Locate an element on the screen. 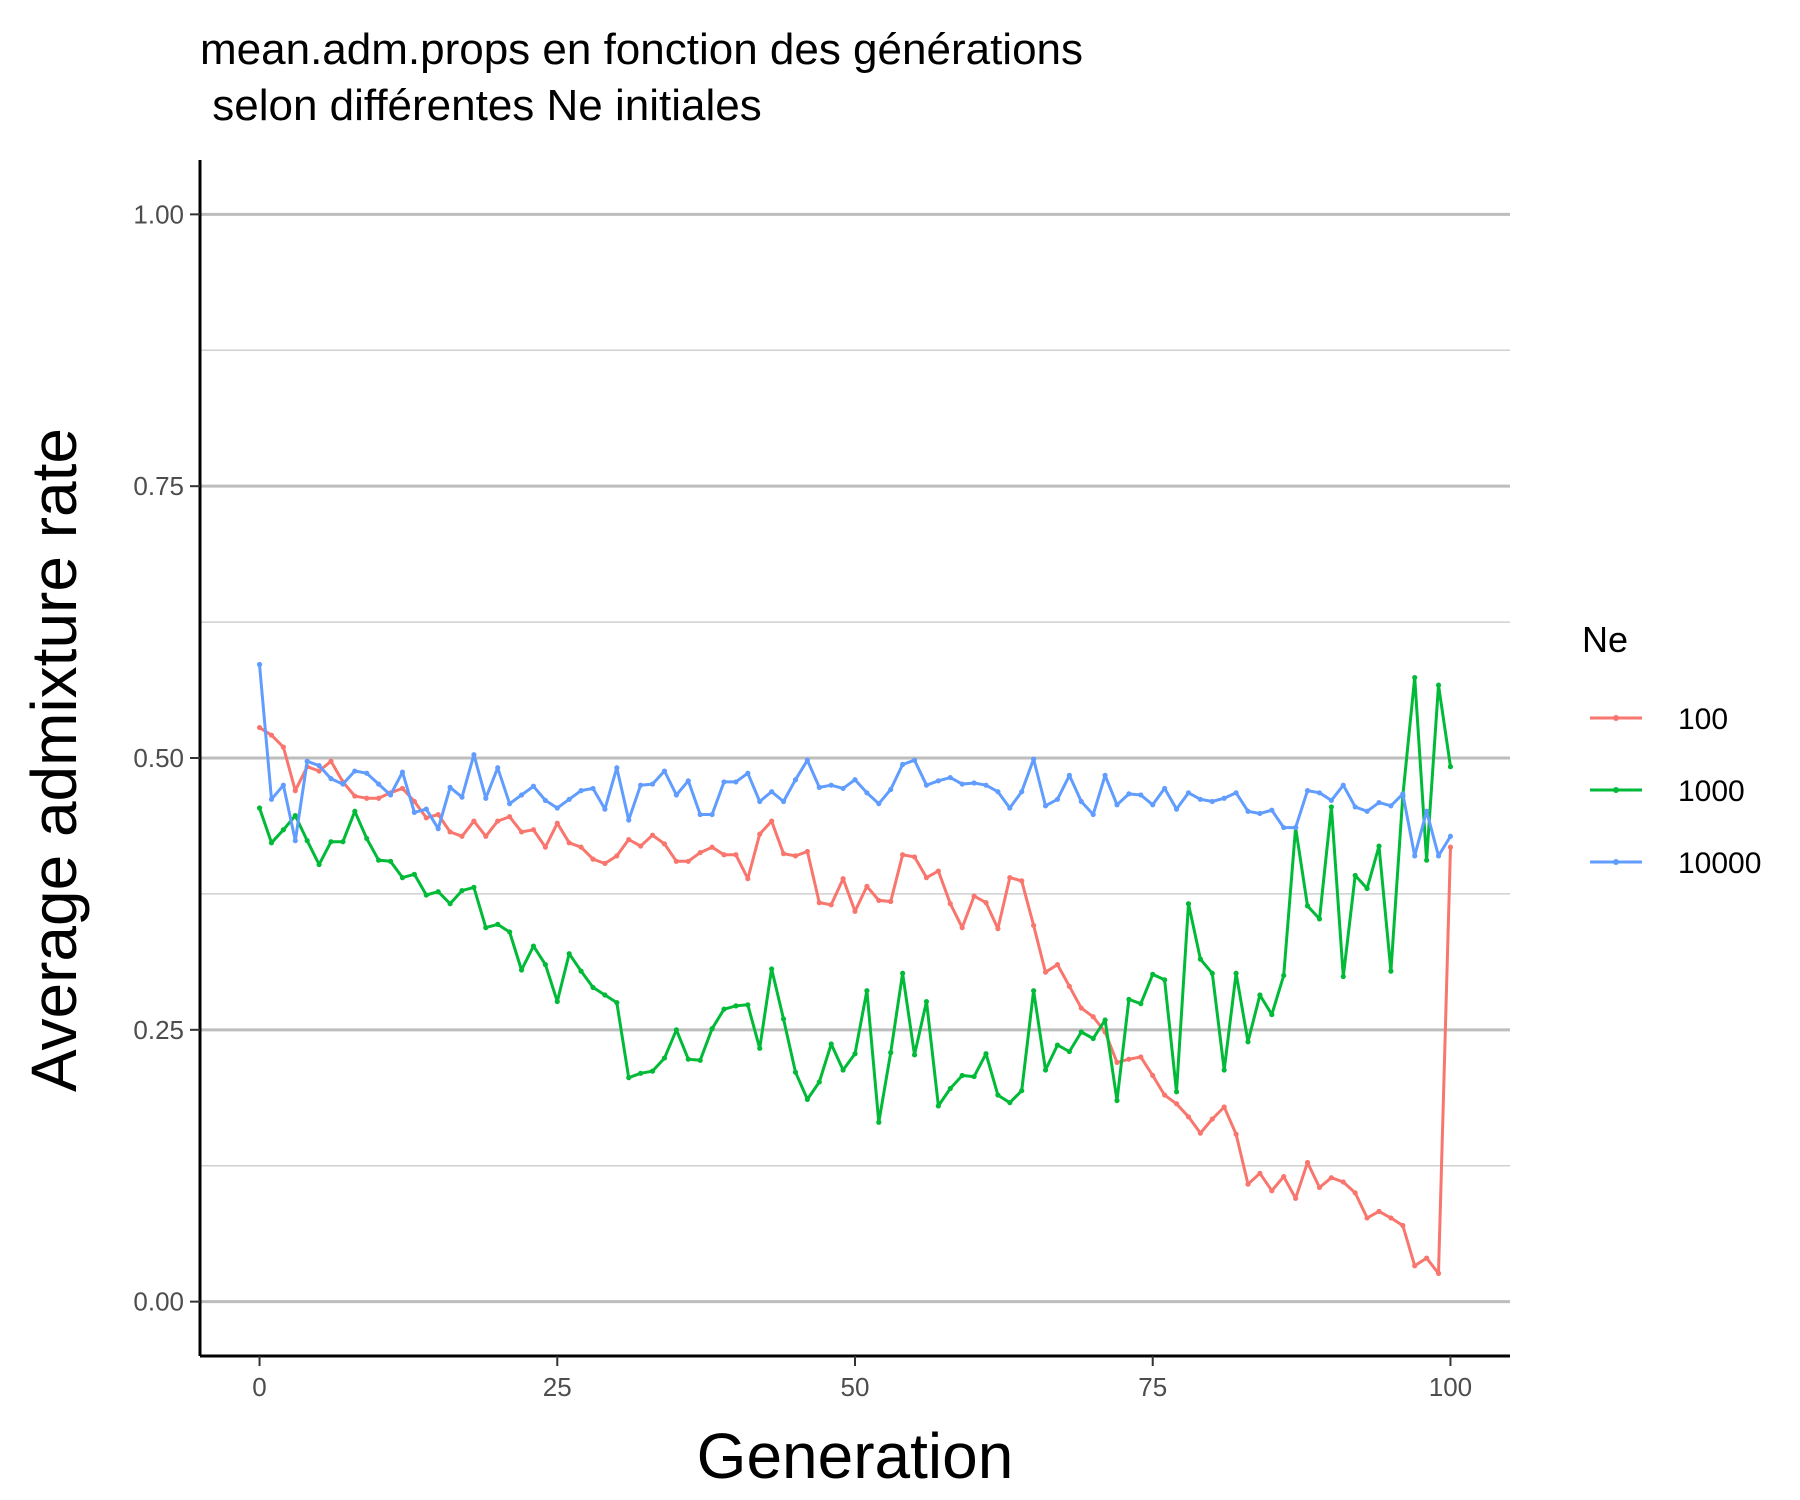 This screenshot has width=1800, height=1500. chart-title-line-2: selon différentes Ne initiales is located at coordinates (481, 105).